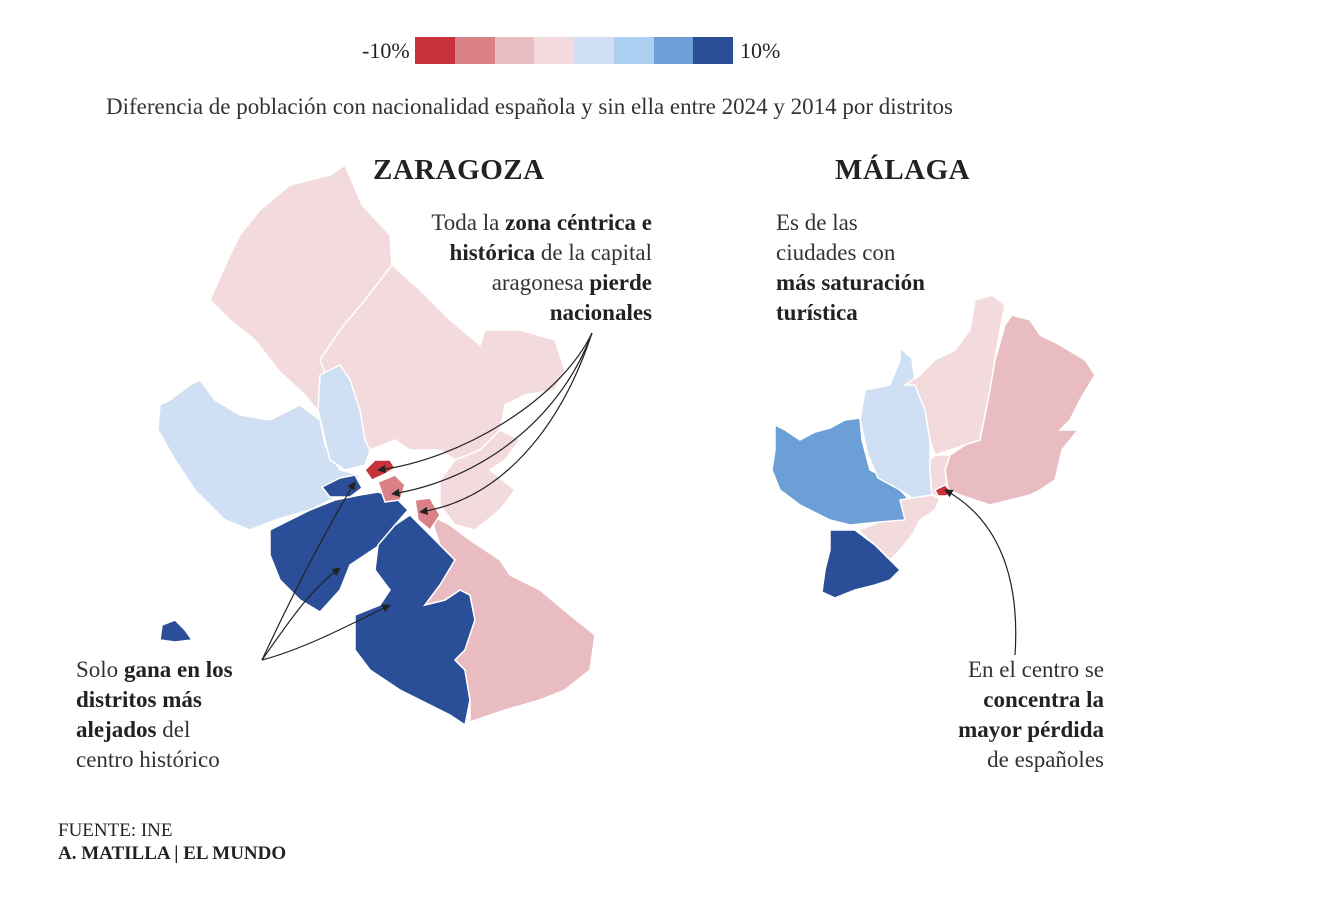 The image size is (1322, 910). Describe the element at coordinates (842, 471) in the screenshot. I see `malaga-district-campanillas` at that location.